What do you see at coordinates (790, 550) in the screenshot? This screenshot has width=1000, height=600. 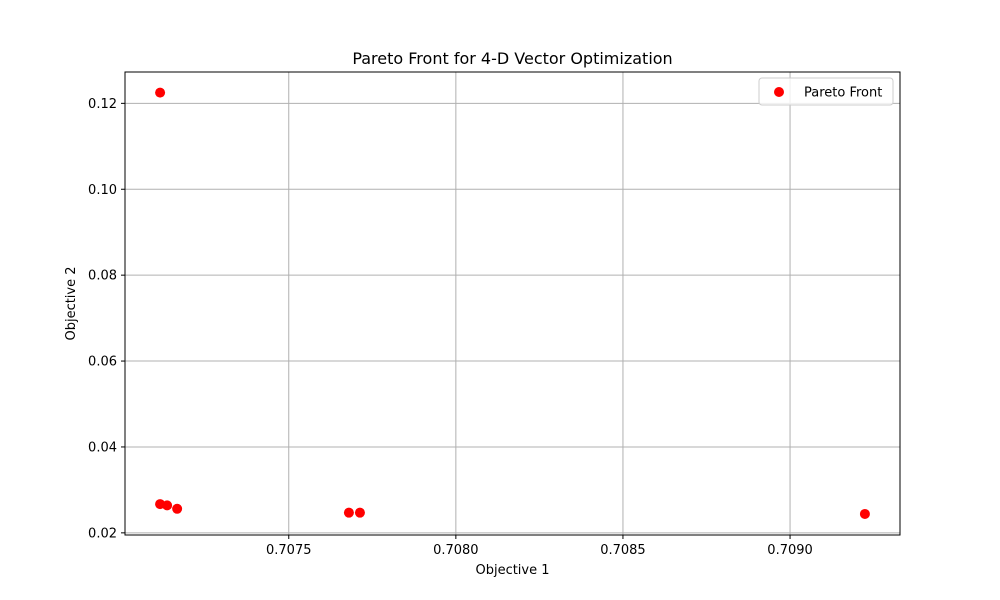 I see `x-tick-label: 0.7090` at bounding box center [790, 550].